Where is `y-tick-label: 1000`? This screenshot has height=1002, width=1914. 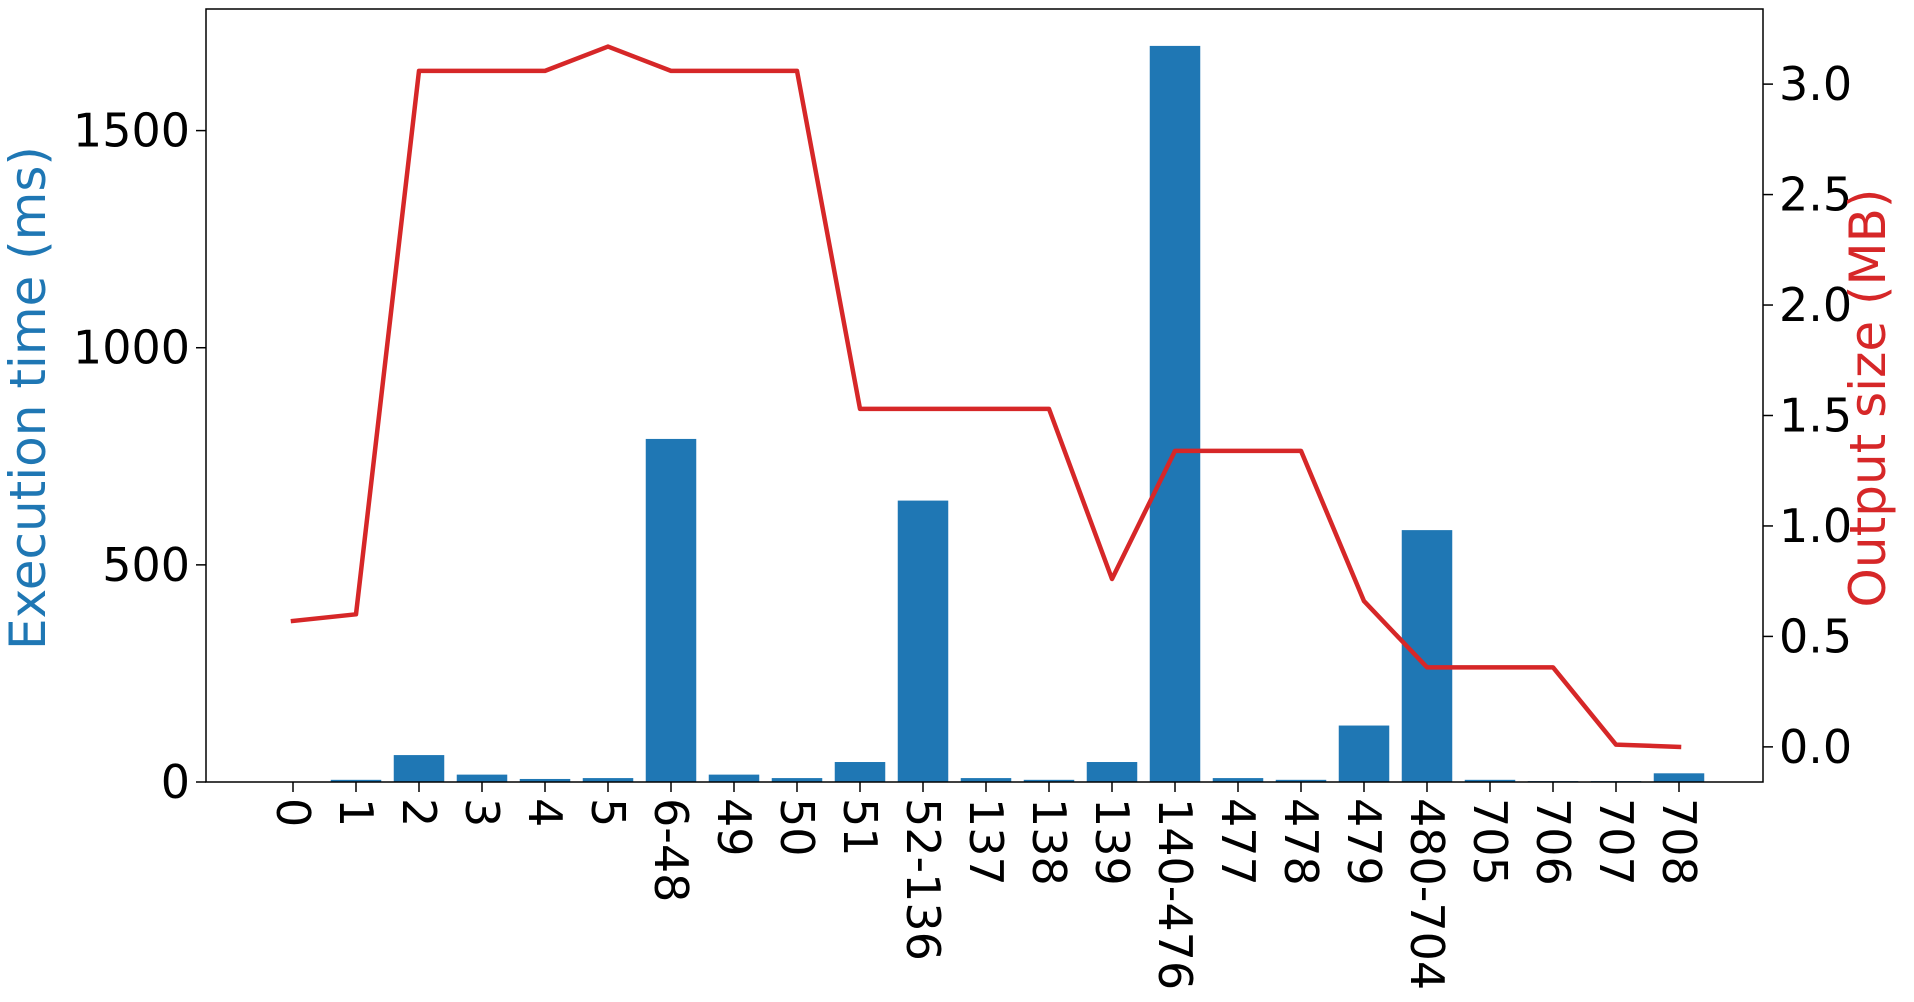
y-tick-label: 1000 is located at coordinates (131, 348).